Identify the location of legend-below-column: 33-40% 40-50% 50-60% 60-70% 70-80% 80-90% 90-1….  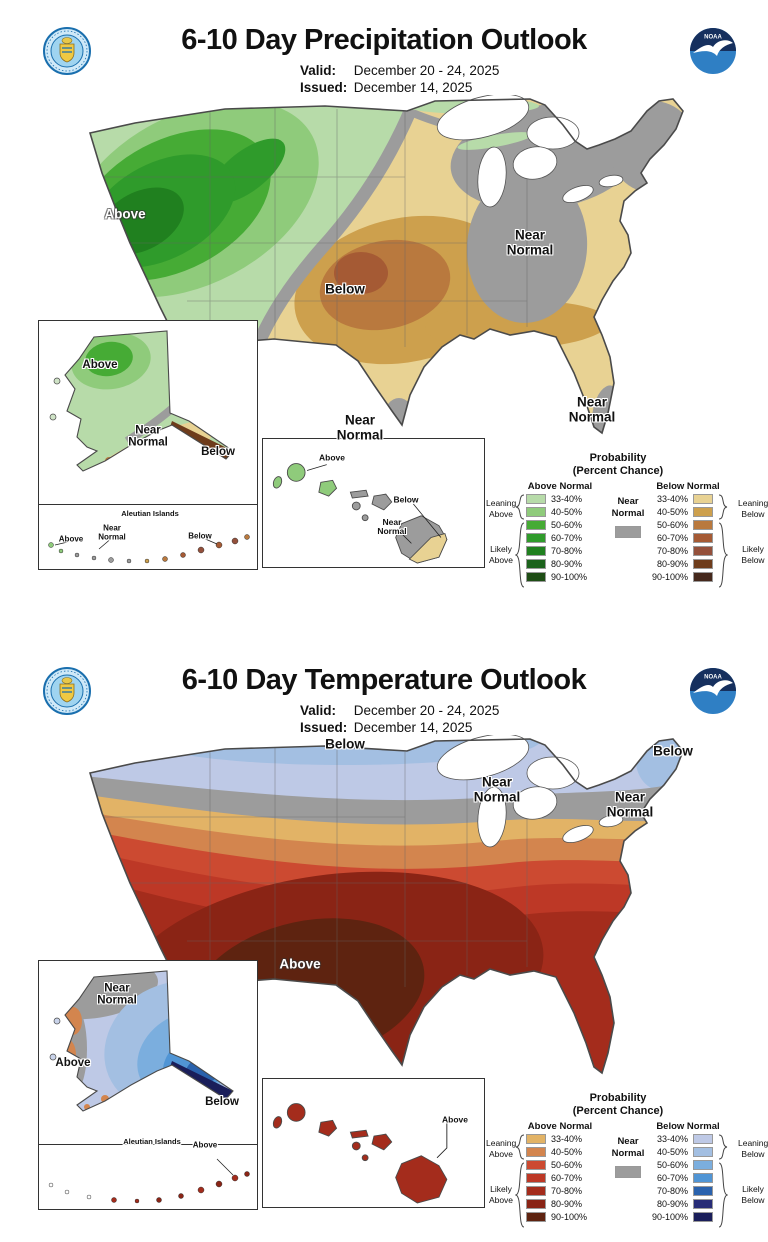
(678, 538).